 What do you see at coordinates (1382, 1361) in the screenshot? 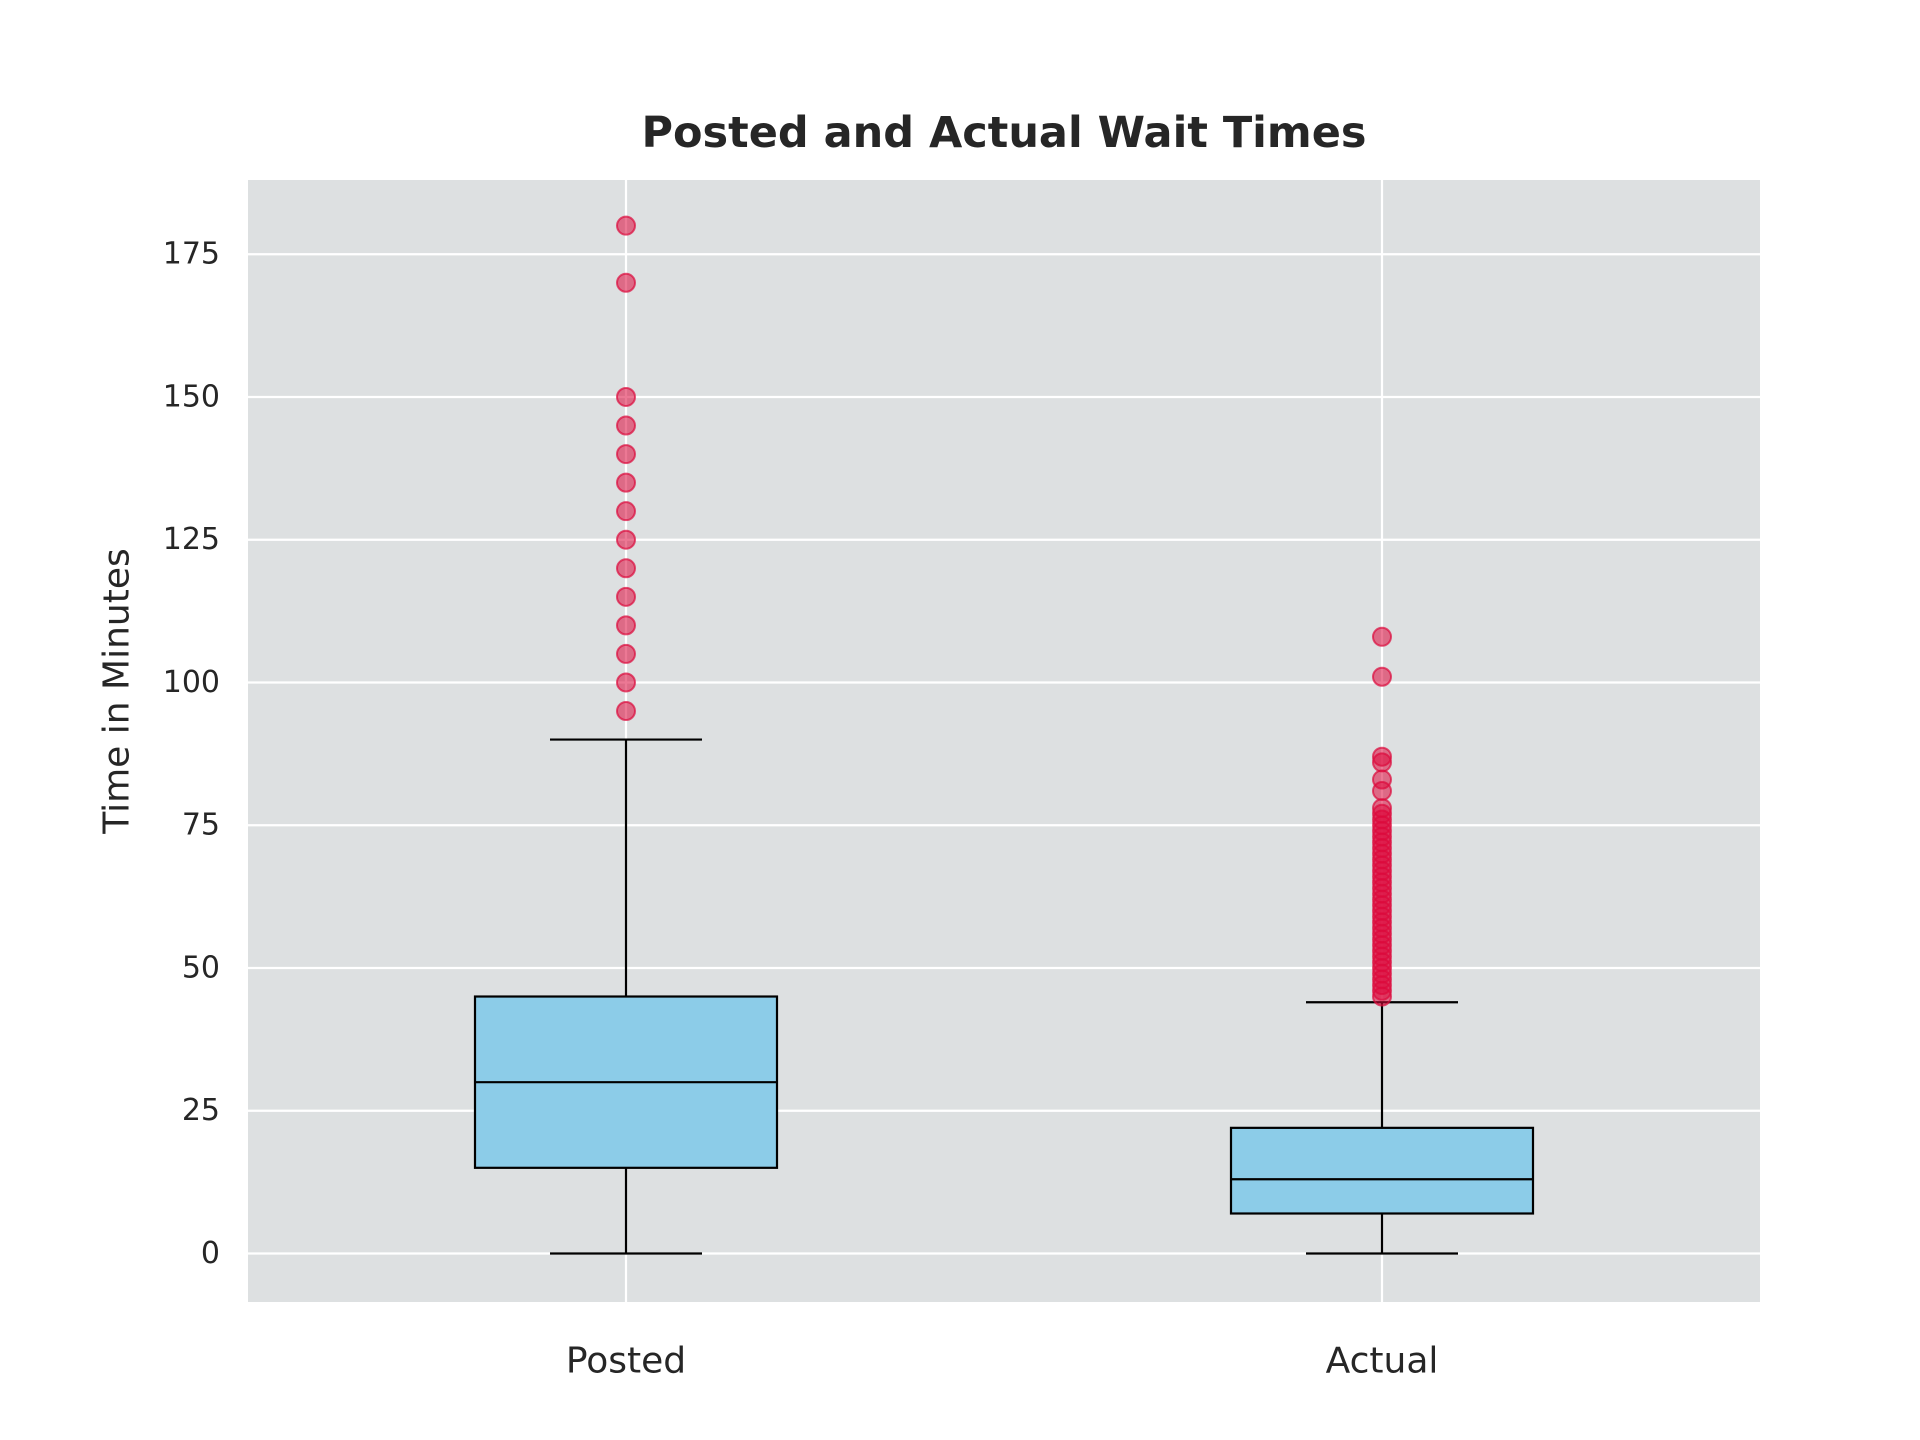
I see `x-tick-label: Actual` at bounding box center [1382, 1361].